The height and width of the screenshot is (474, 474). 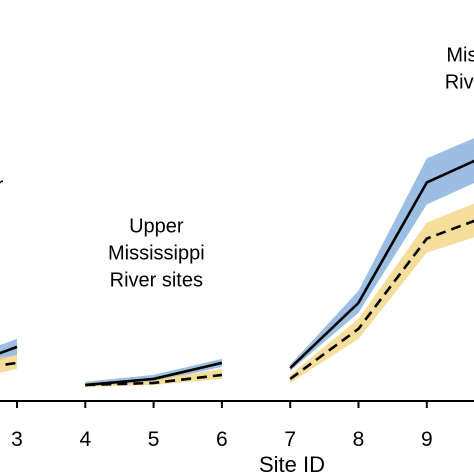 I want to click on annotation-1: r, so click(x=2, y=185).